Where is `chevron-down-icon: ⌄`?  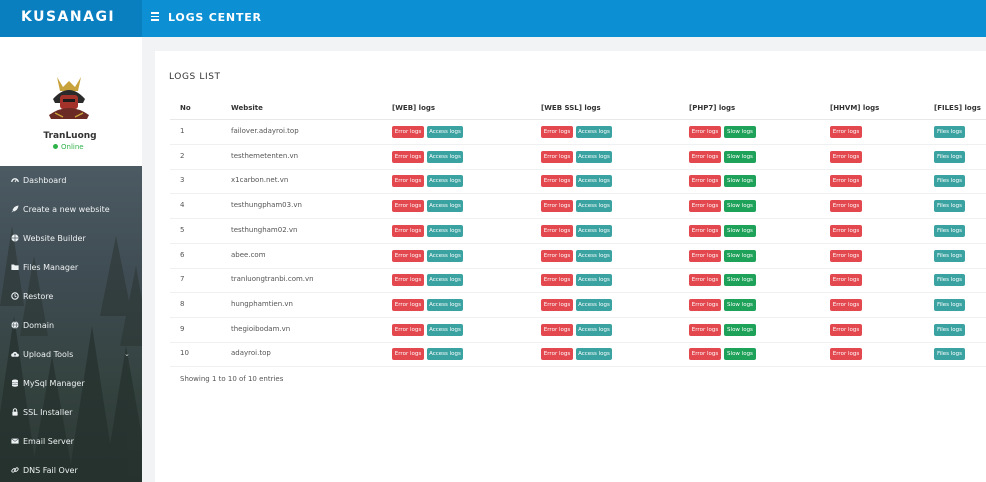 chevron-down-icon: ⌄ is located at coordinates (127, 354).